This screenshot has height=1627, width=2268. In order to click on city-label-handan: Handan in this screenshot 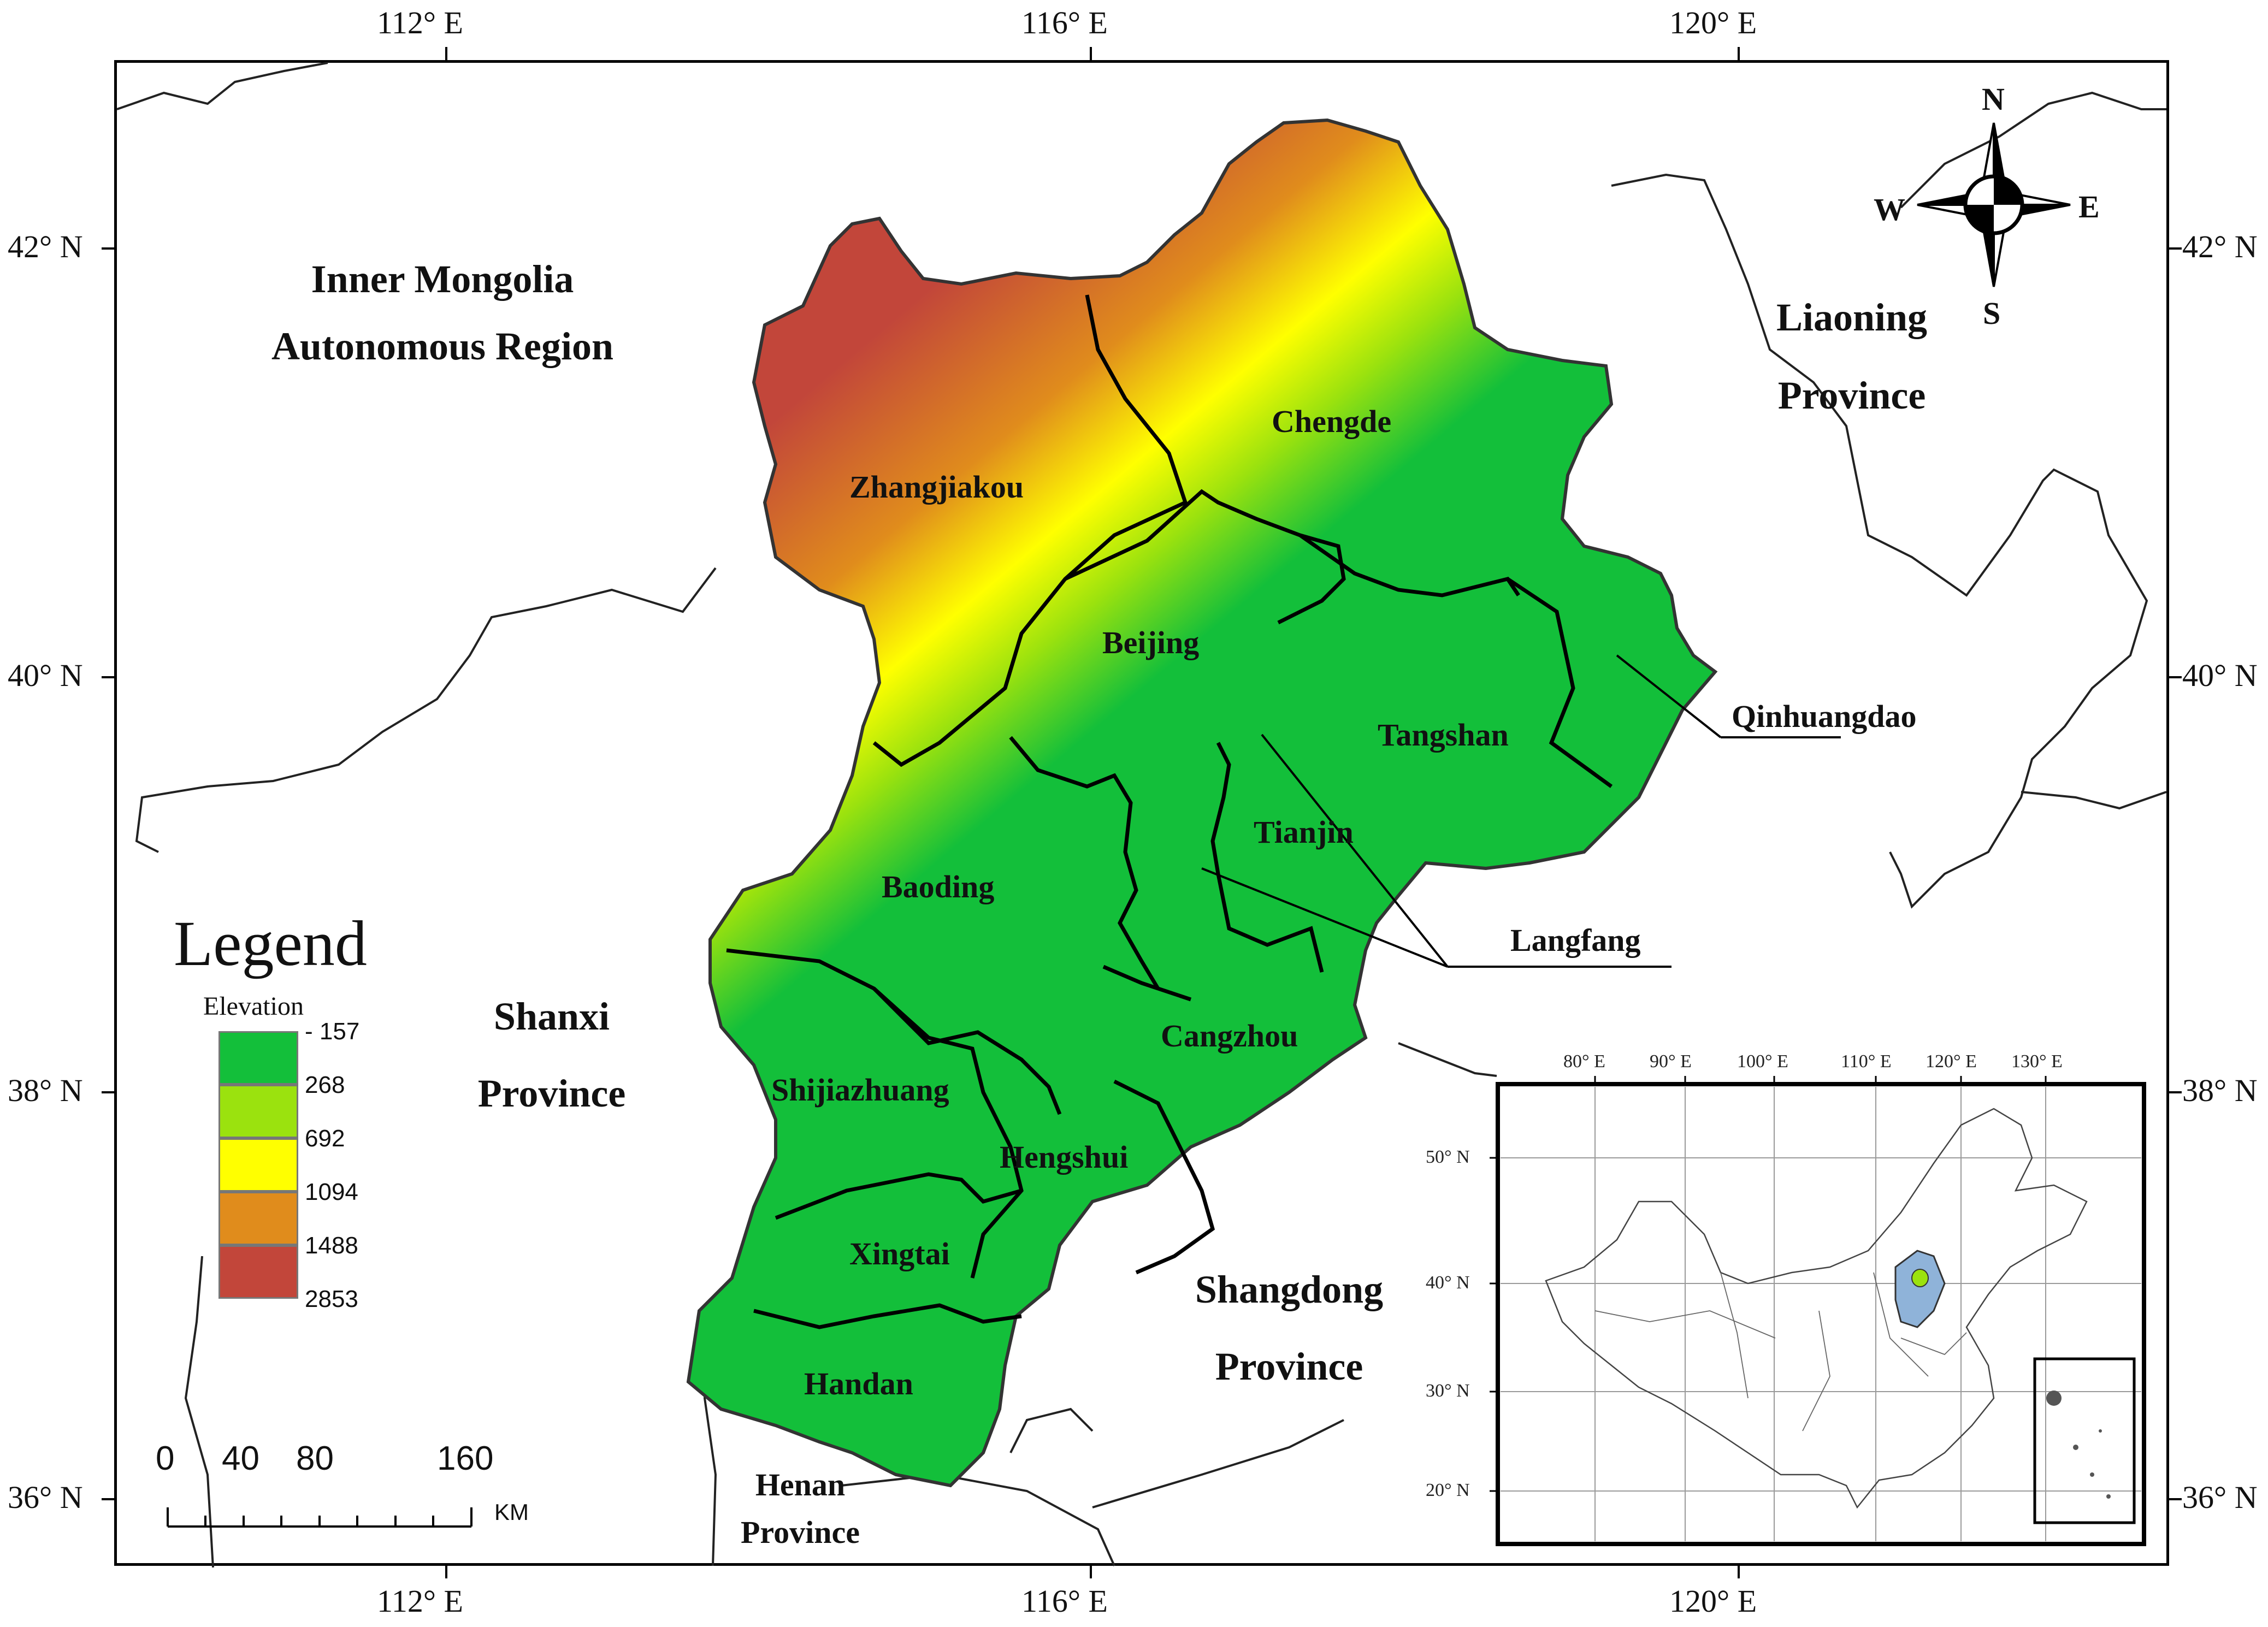, I will do `click(858, 1383)`.